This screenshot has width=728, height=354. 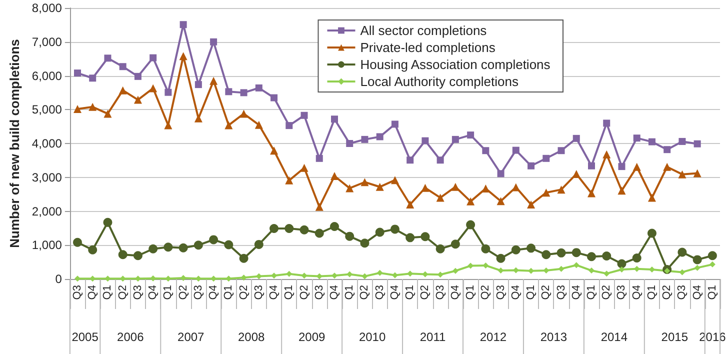 What do you see at coordinates (47, 211) in the screenshot?
I see `y-tick-label: 2,000` at bounding box center [47, 211].